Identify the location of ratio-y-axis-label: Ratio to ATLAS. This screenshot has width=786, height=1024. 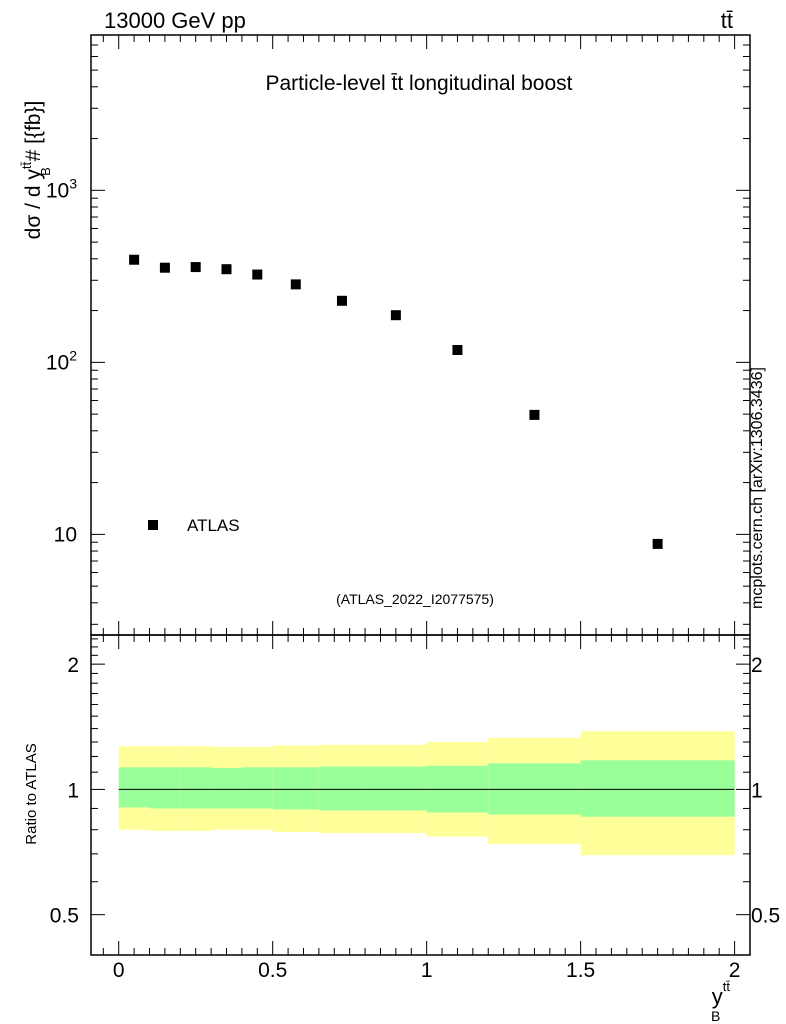
(31, 793).